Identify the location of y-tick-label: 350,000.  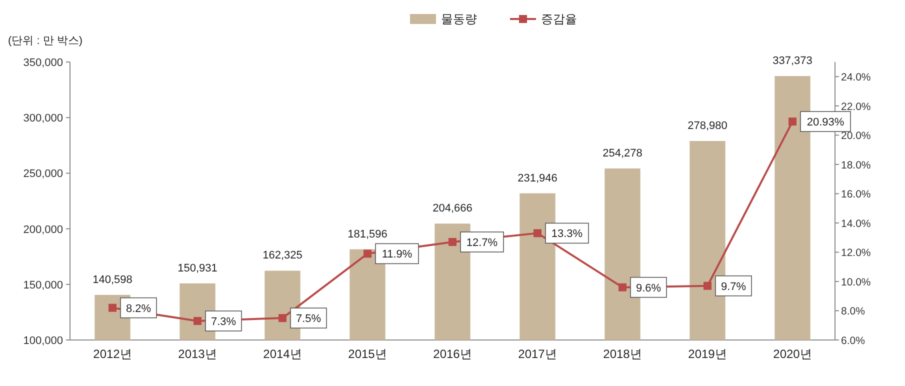
(43, 63).